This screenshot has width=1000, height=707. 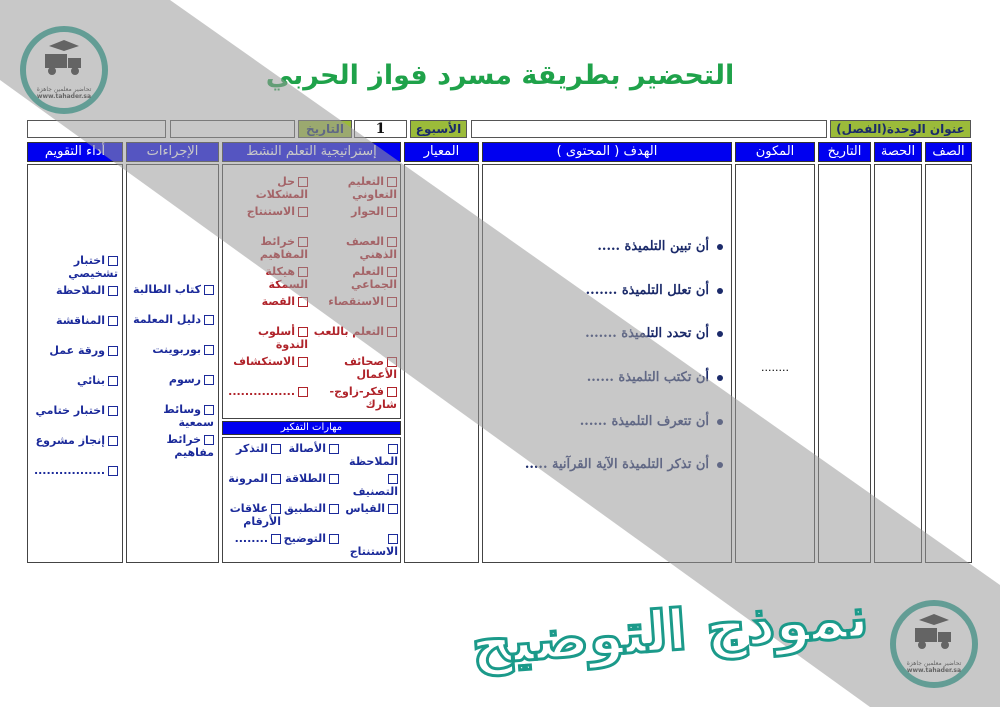 I want to click on unit-title-field, so click(x=649, y=129).